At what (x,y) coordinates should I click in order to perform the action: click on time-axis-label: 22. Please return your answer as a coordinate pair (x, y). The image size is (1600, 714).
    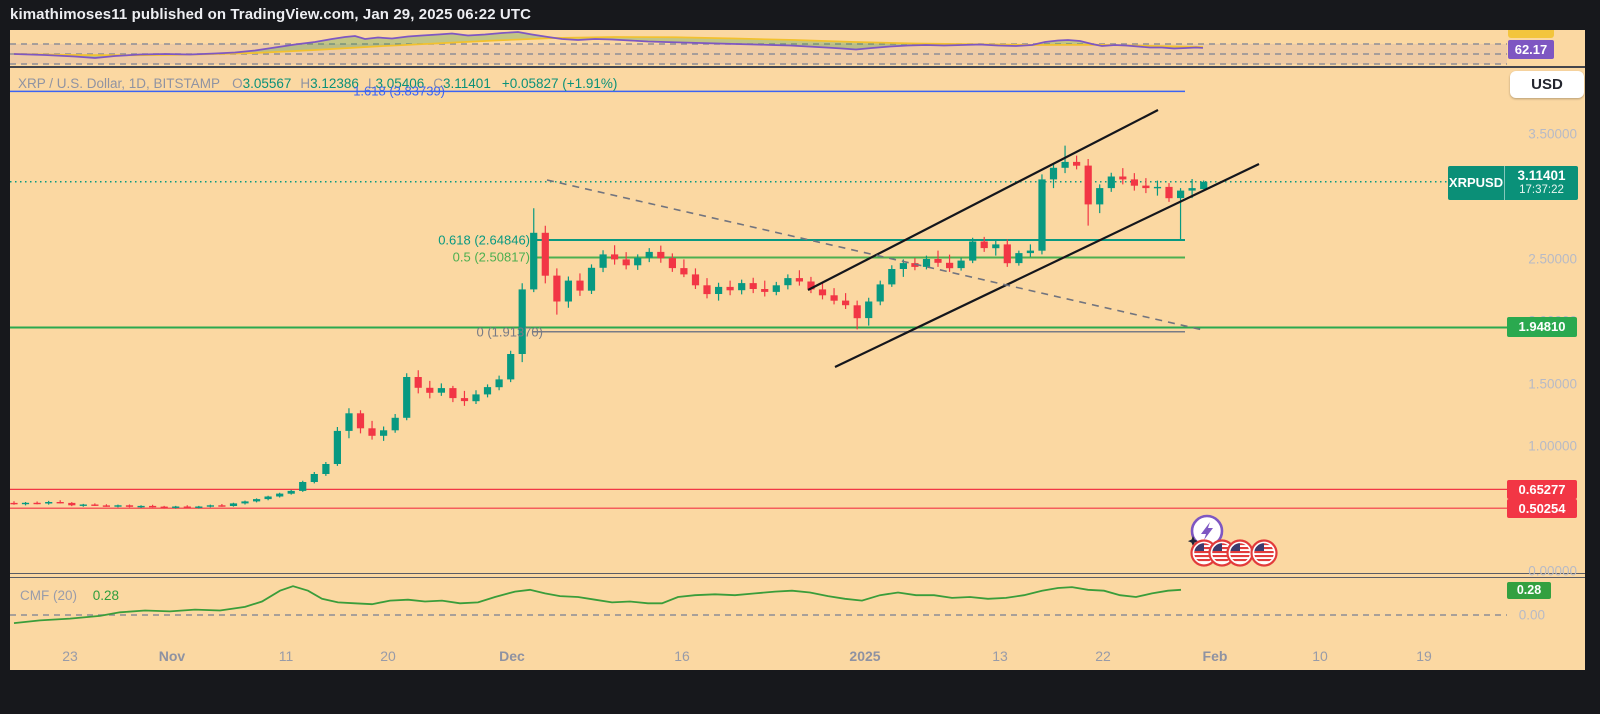
    Looking at the image, I should click on (1103, 656).